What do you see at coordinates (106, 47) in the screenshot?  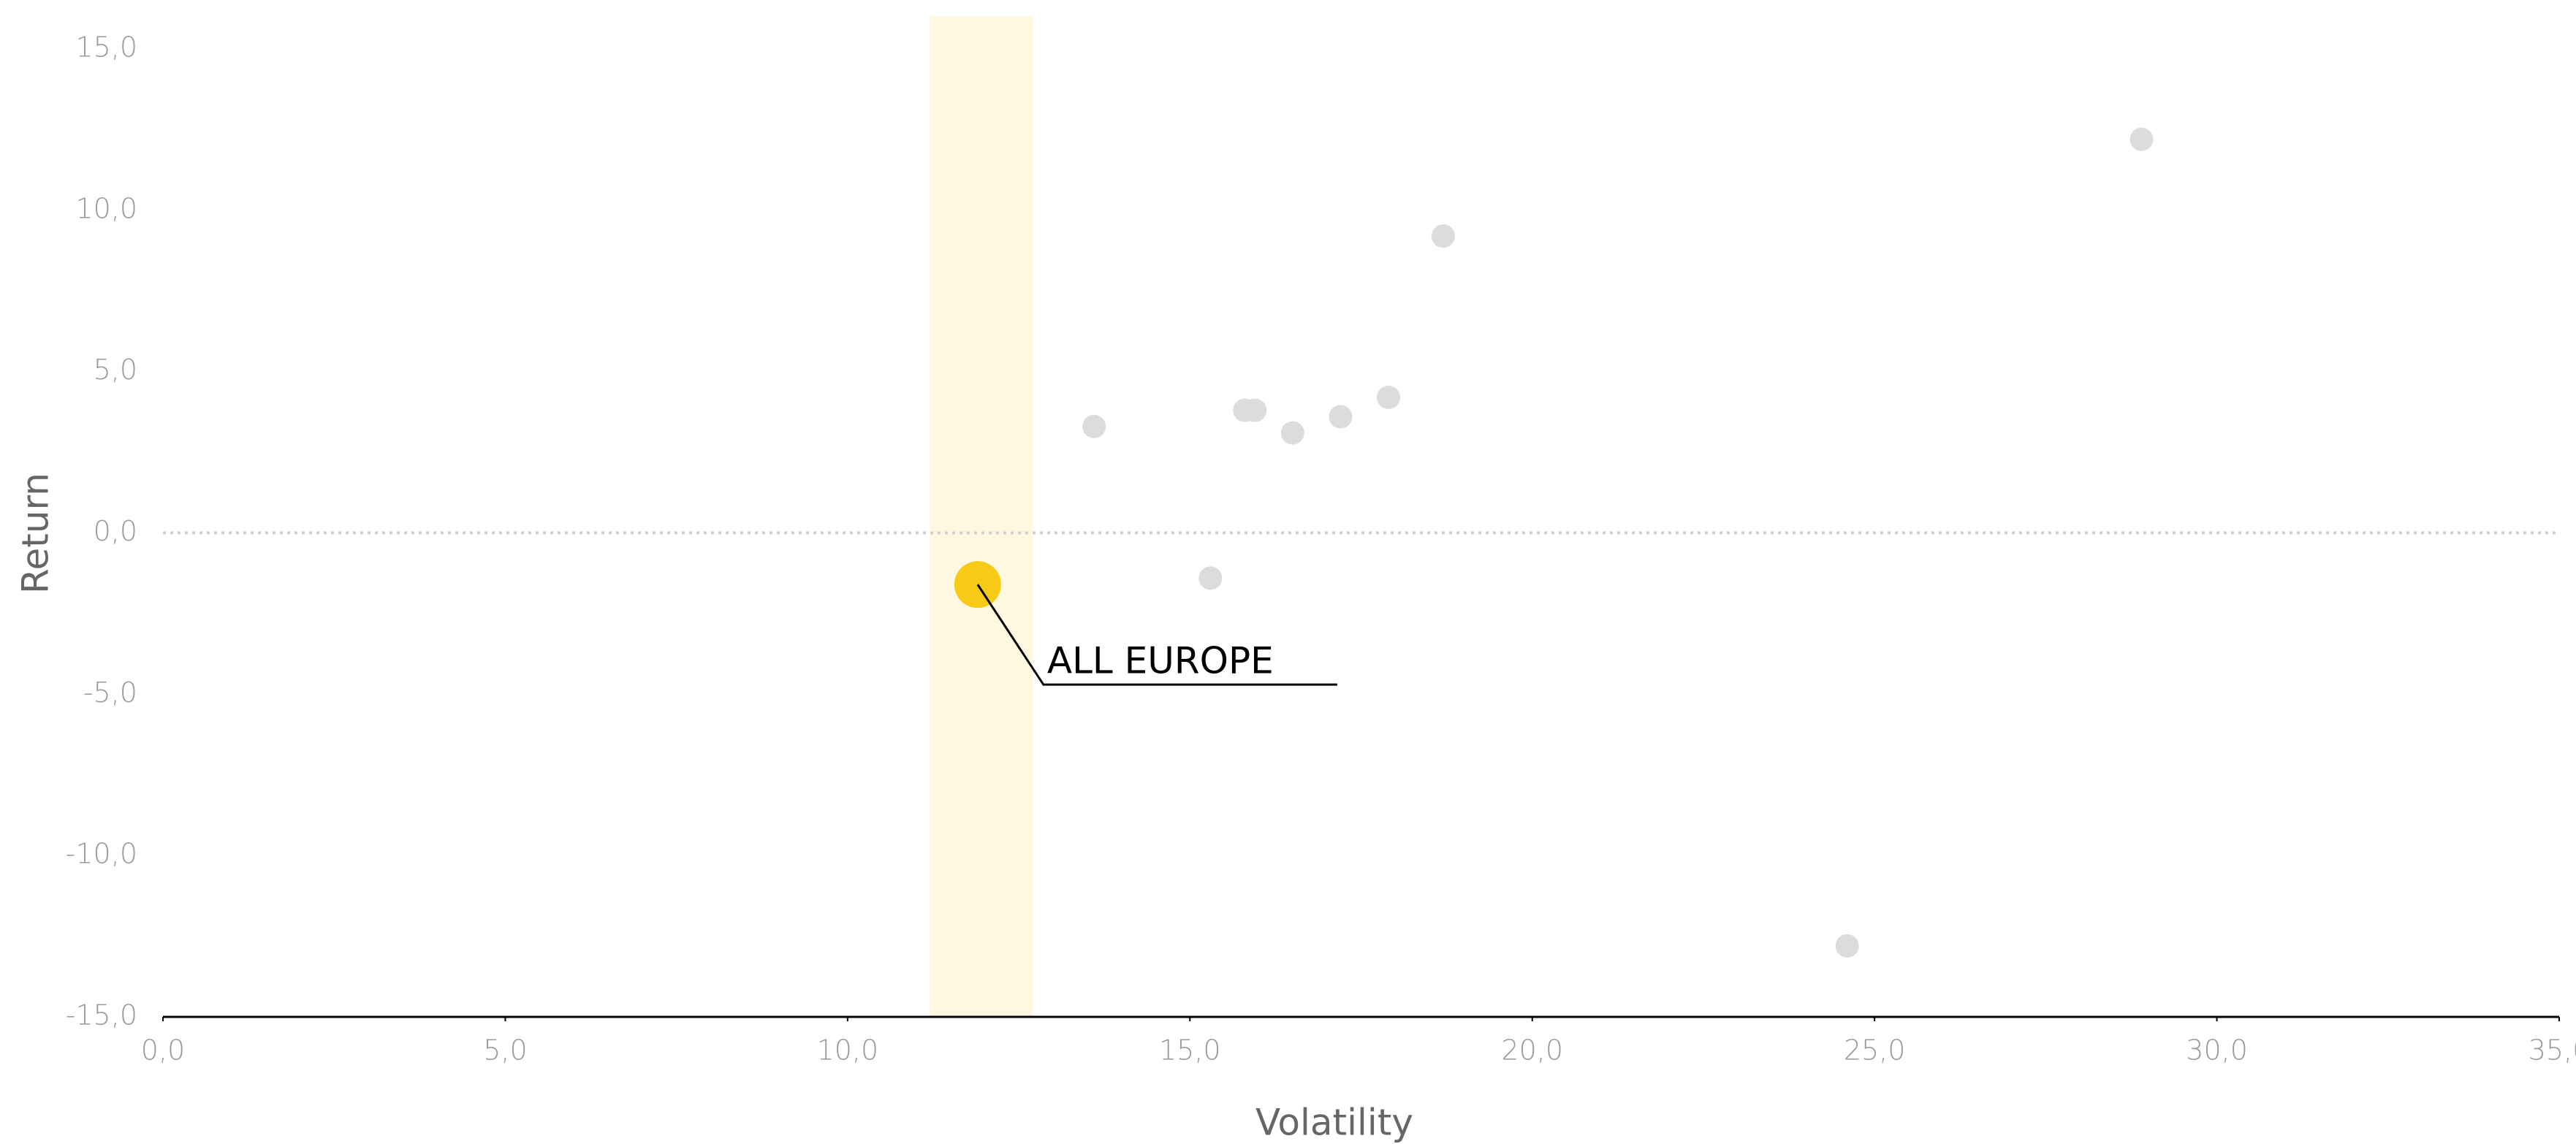 I see `y-tick-label: 15,0` at bounding box center [106, 47].